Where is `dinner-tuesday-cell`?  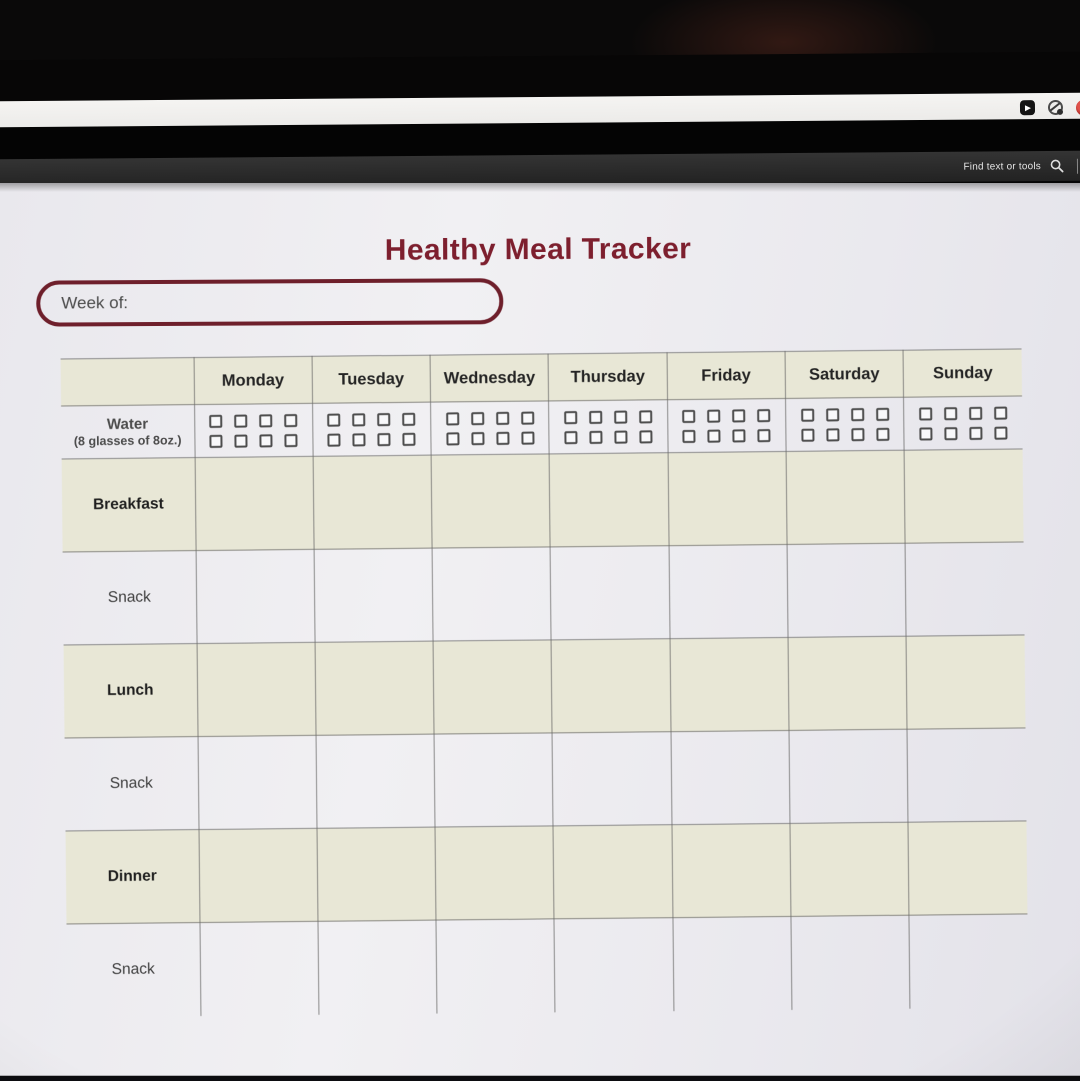
dinner-tuesday-cell is located at coordinates (376, 874).